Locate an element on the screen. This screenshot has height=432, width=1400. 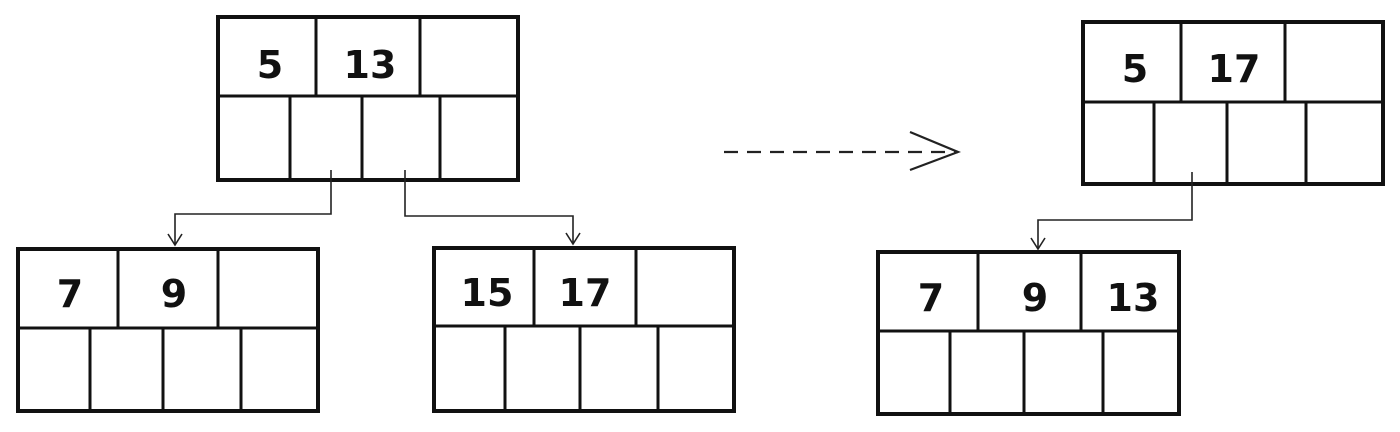
before-root-node: 5 13 is located at coordinates (368, 98).